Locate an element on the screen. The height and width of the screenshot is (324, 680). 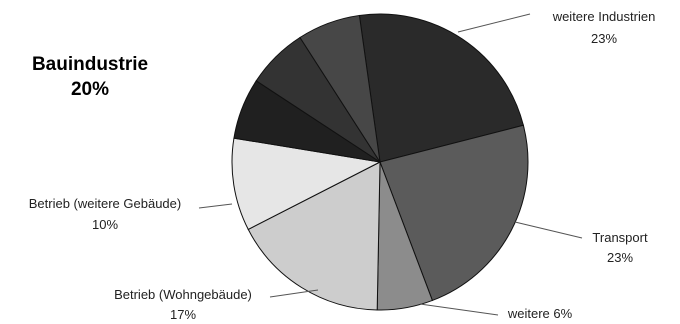
label-wohngebaeude-value: 17% is located at coordinates (183, 314).